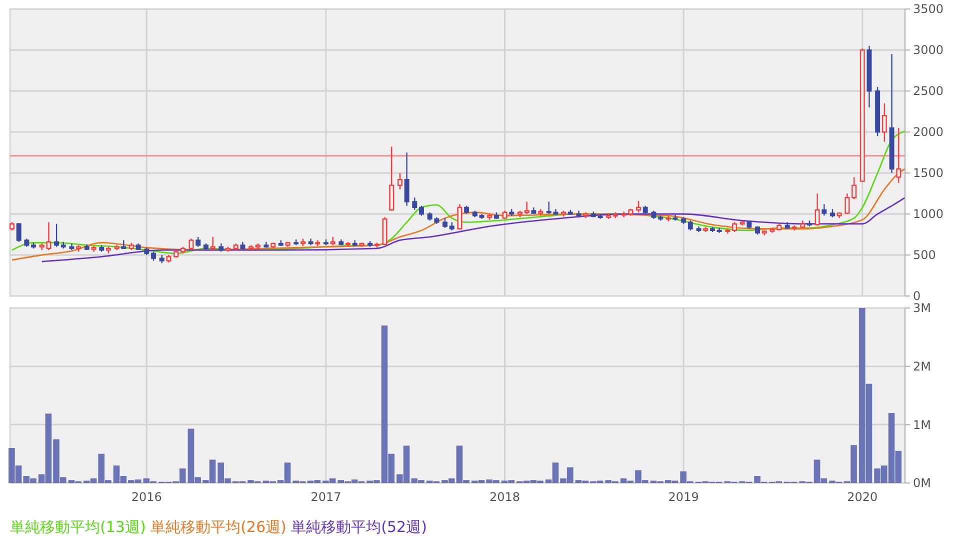 The image size is (957, 545). Describe the element at coordinates (683, 497) in the screenshot. I see `x-tick-label: 2019` at that location.